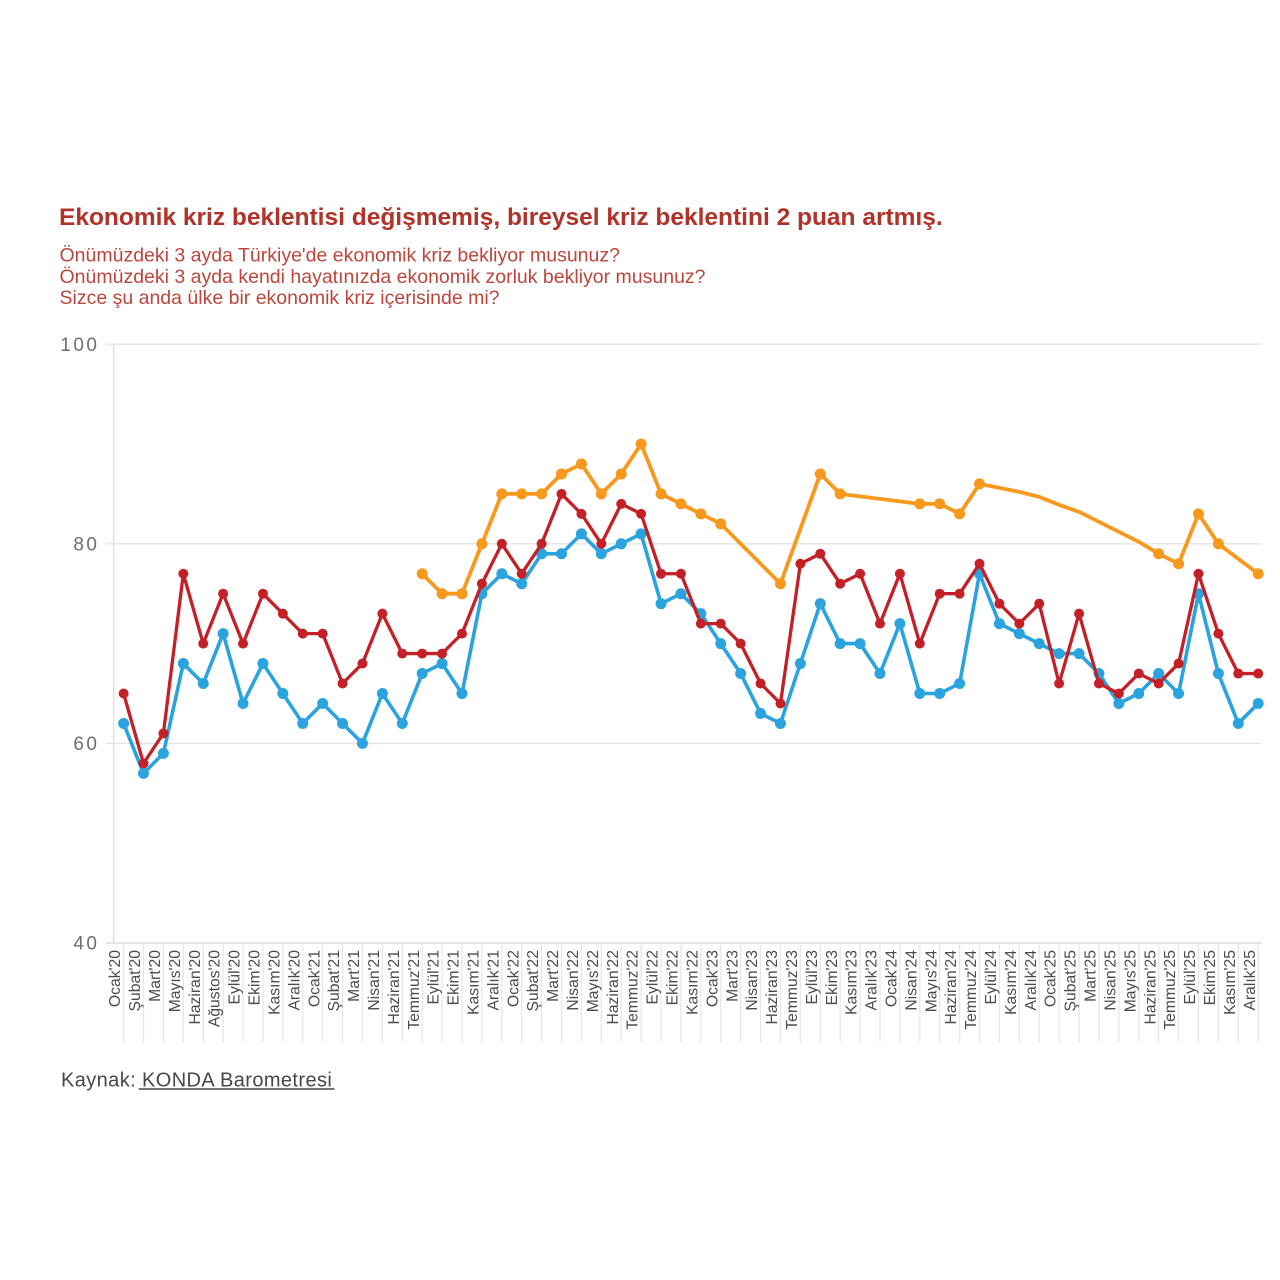  What do you see at coordinates (1031, 980) in the screenshot?
I see `svg-text: Aralık'24` at bounding box center [1031, 980].